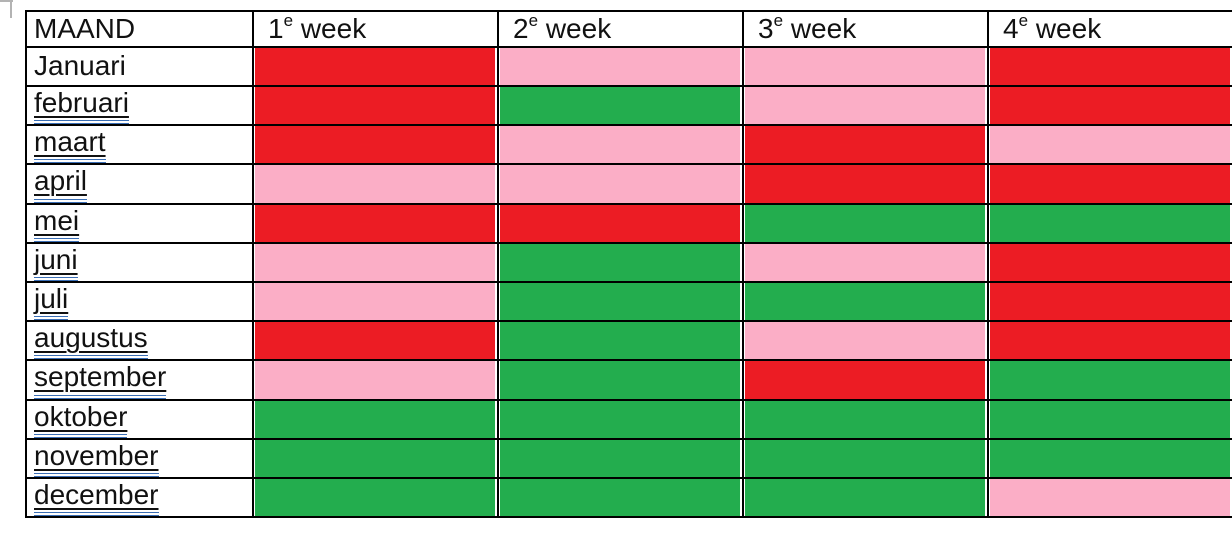 This screenshot has width=1232, height=540. Describe the element at coordinates (139, 458) in the screenshot. I see `month-cell: november` at that location.